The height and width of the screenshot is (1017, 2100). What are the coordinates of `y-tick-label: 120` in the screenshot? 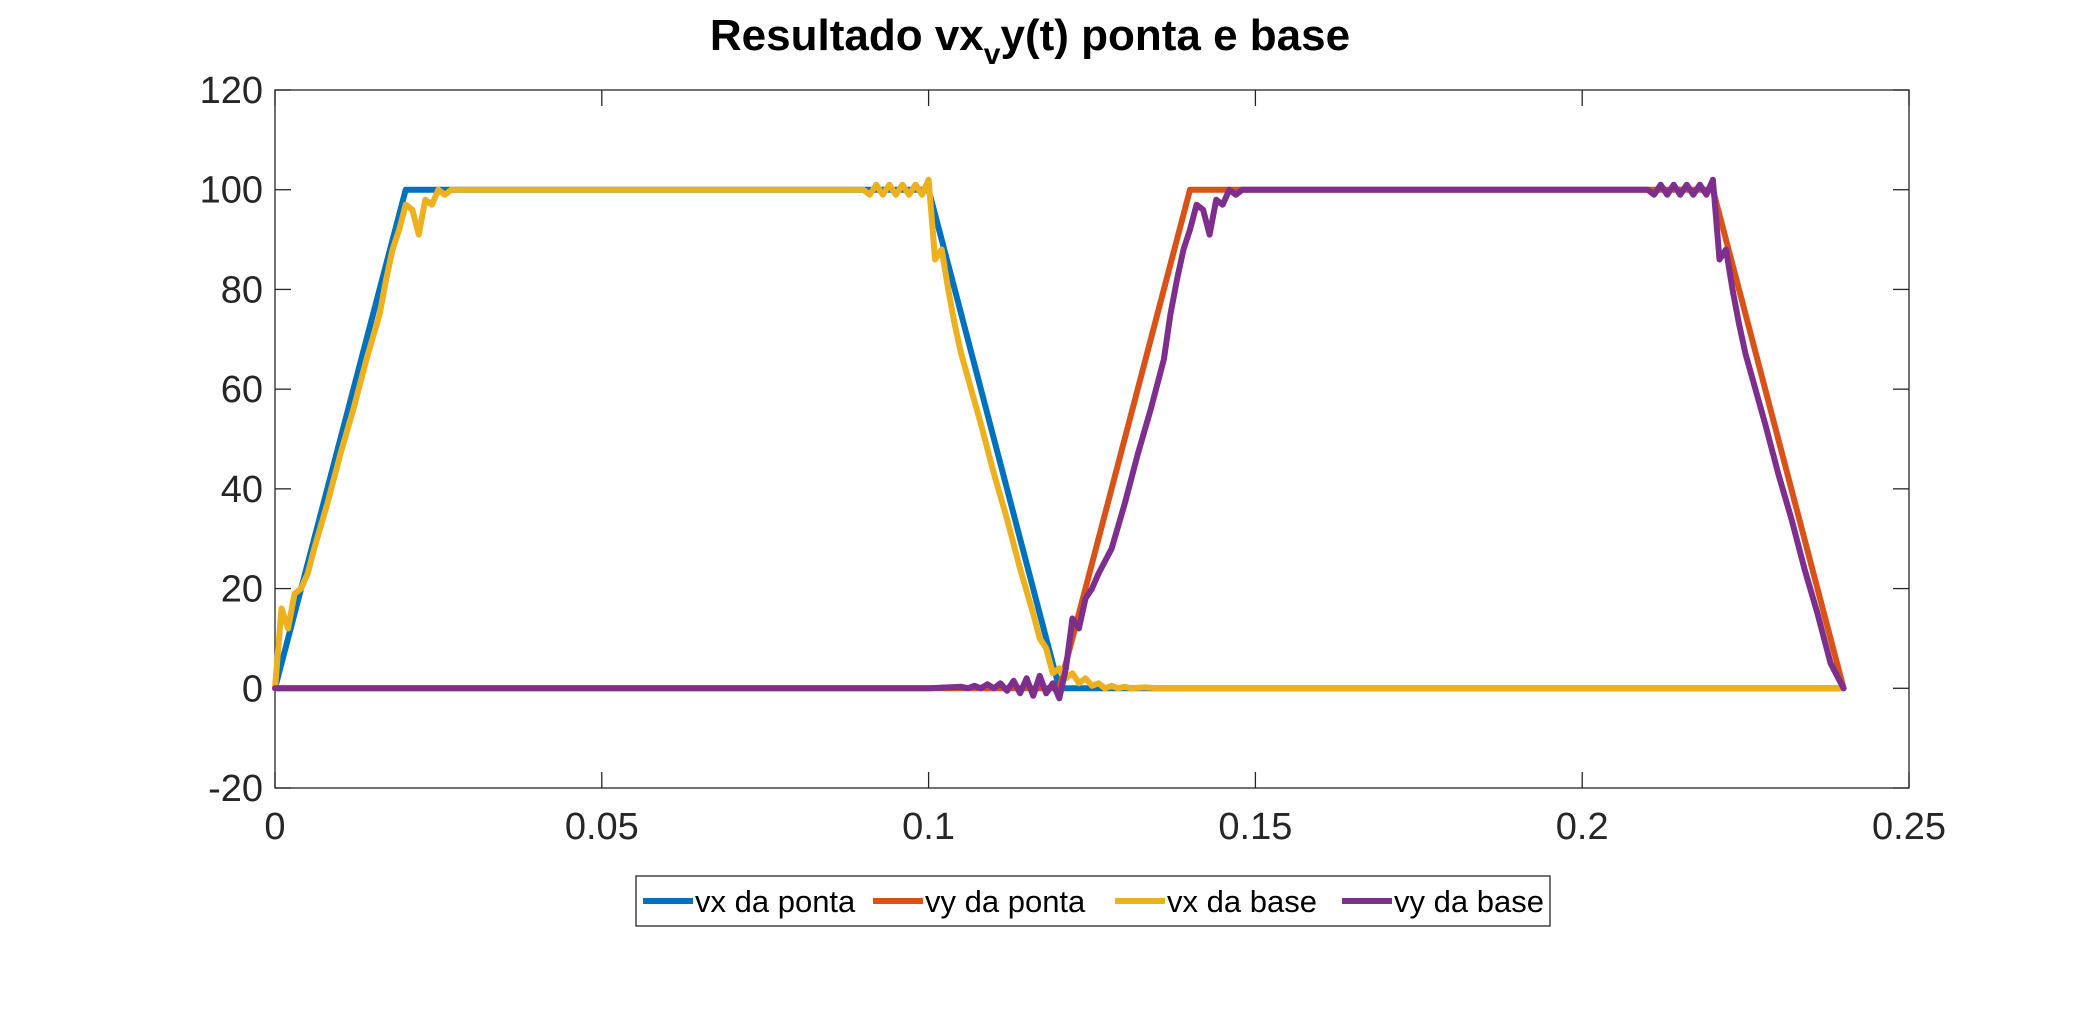 It's located at (231, 91).